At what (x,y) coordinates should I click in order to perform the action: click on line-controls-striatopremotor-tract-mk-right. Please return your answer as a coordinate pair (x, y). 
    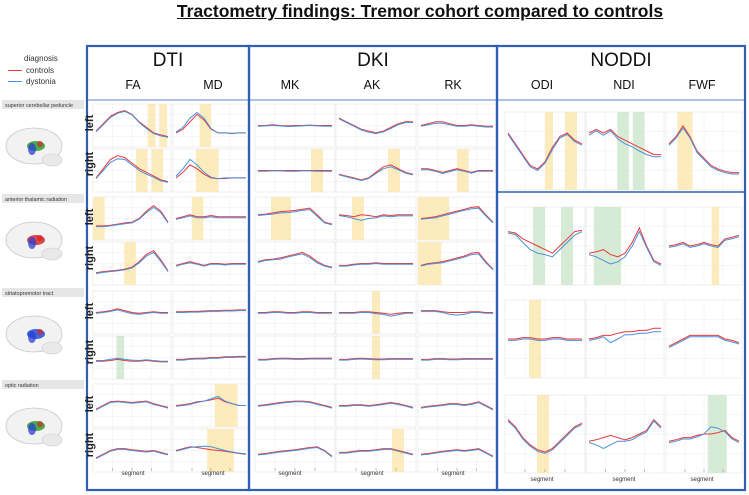
    Looking at the image, I should click on (295, 358).